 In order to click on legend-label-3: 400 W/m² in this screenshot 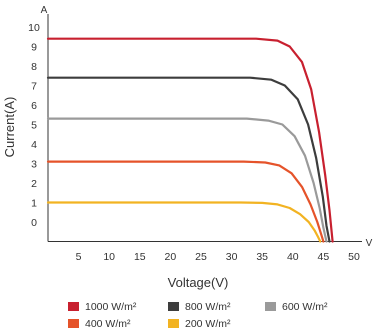, I will do `click(108, 324)`.